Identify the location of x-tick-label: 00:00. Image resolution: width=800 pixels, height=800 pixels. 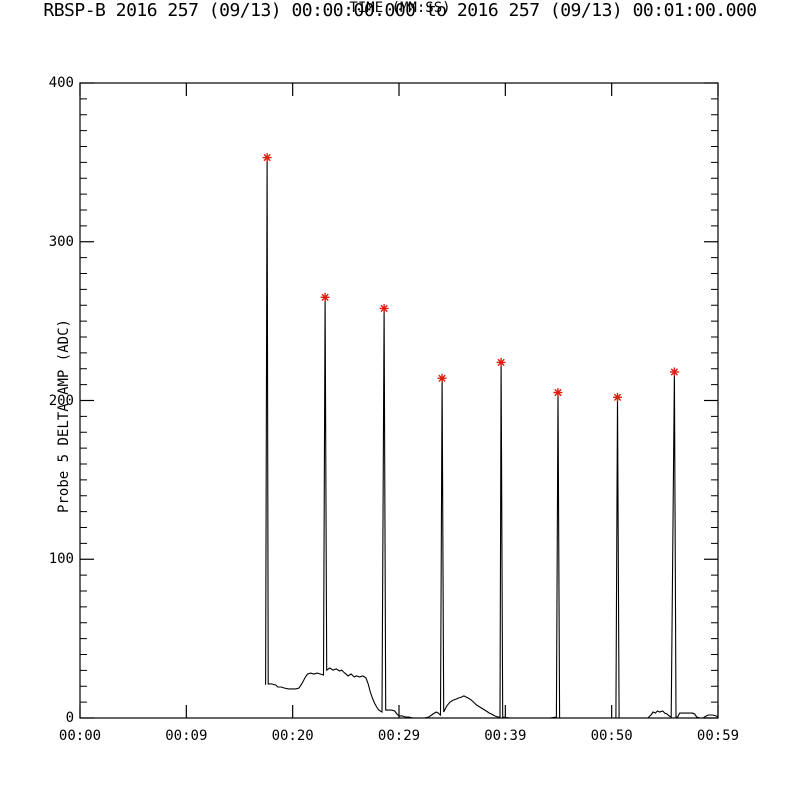
(80, 736).